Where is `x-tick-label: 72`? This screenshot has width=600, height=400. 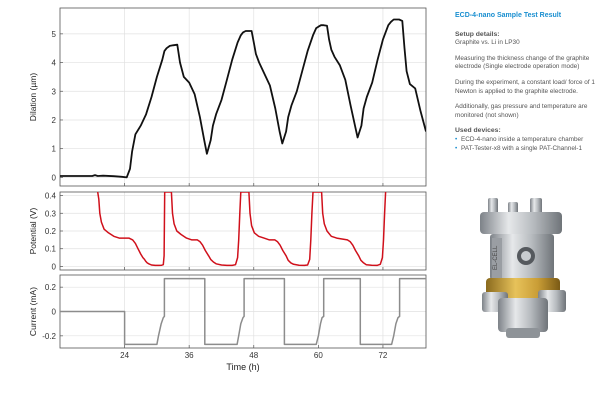 x-tick-label: 72 is located at coordinates (382, 355).